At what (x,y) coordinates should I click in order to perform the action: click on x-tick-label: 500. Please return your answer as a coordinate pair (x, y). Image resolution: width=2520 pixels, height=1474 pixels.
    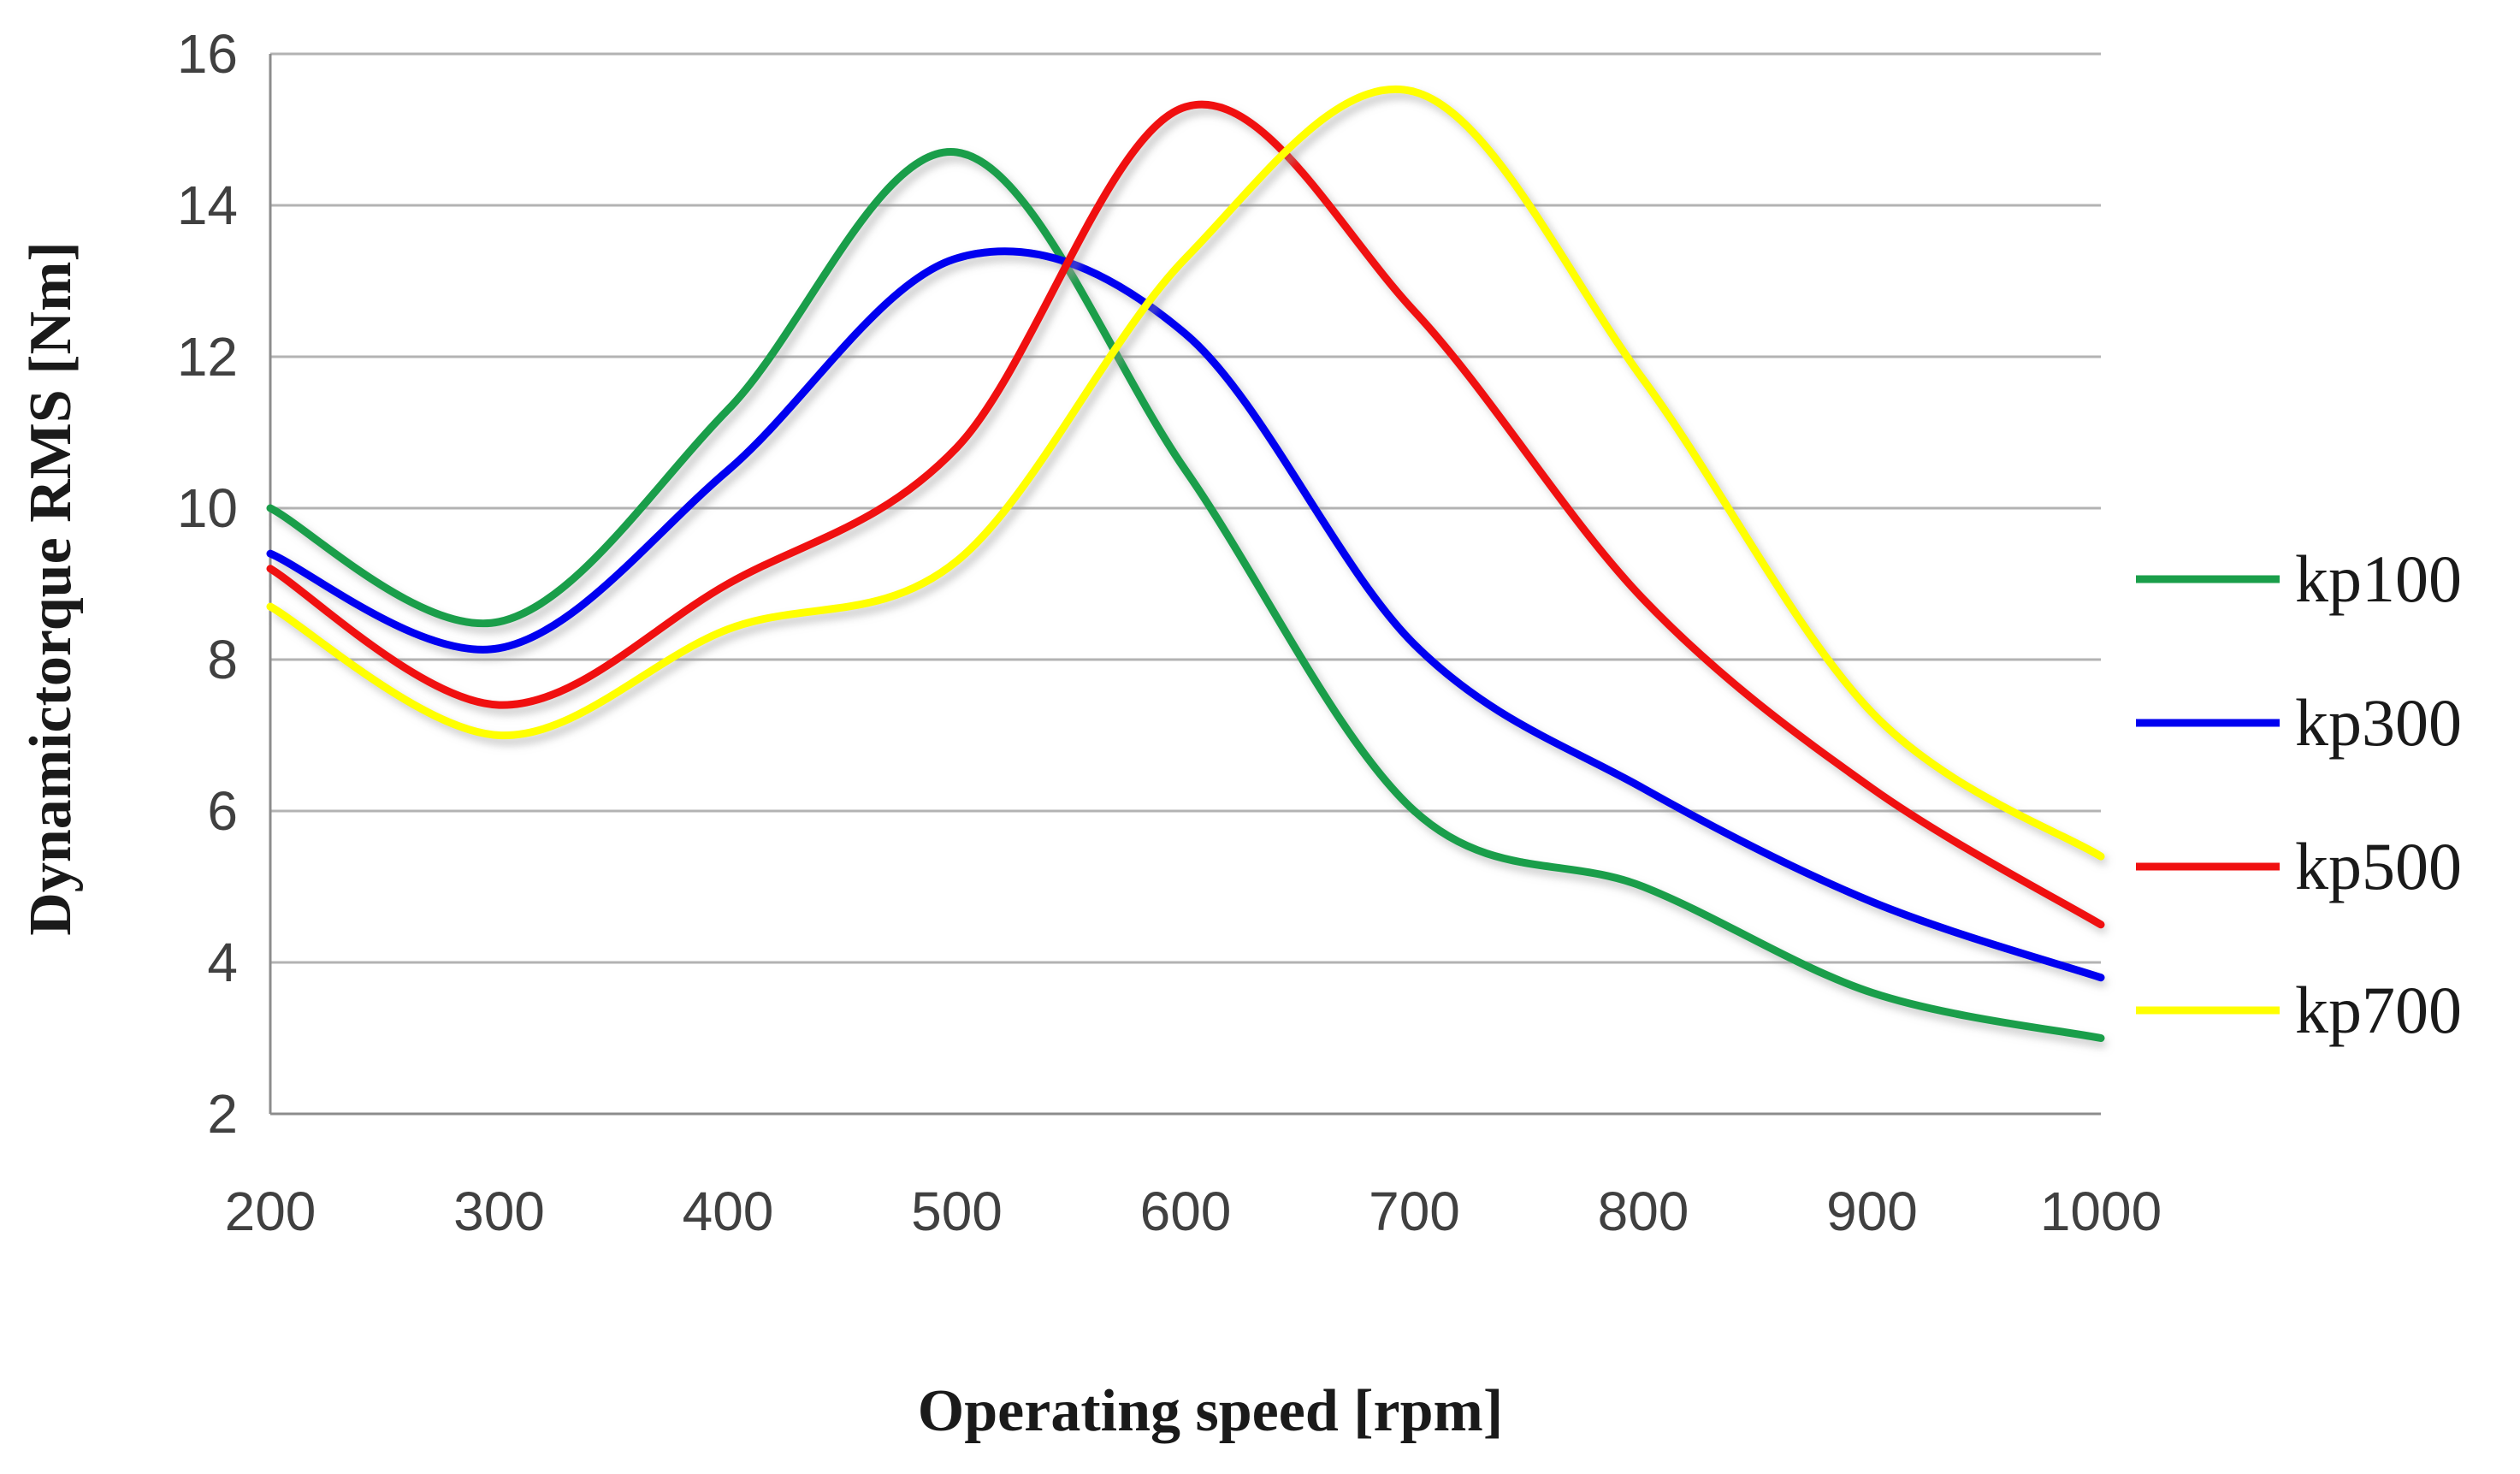
    Looking at the image, I should click on (957, 1211).